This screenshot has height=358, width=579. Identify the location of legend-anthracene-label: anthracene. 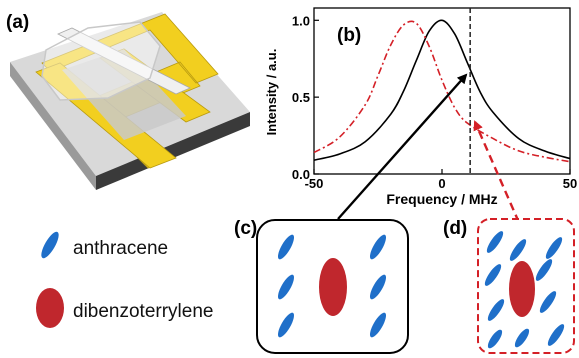
(120, 248).